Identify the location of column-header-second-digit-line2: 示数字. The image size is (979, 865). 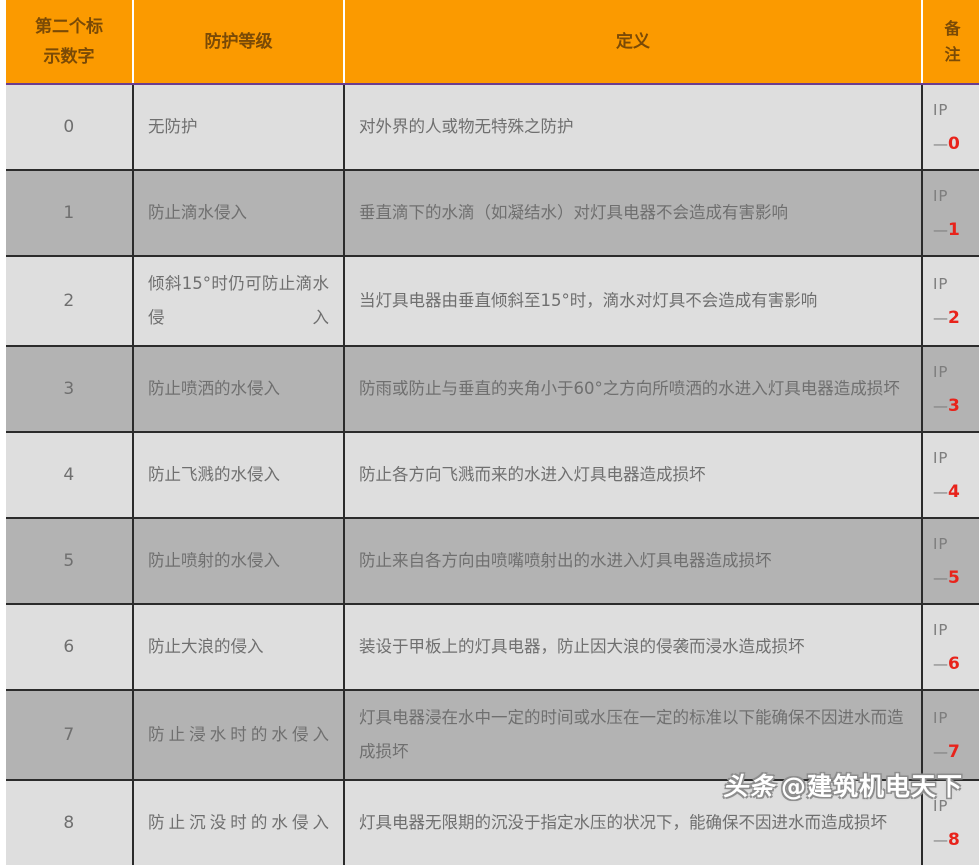
(69, 56).